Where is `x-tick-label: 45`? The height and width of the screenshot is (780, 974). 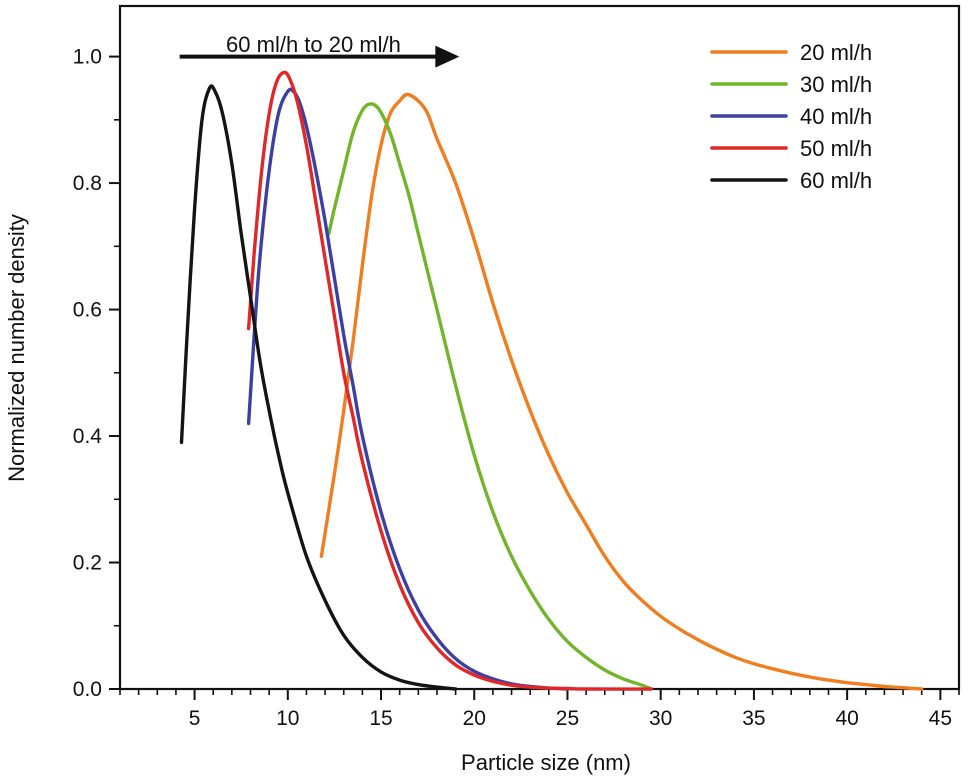
x-tick-label: 45 is located at coordinates (940, 718).